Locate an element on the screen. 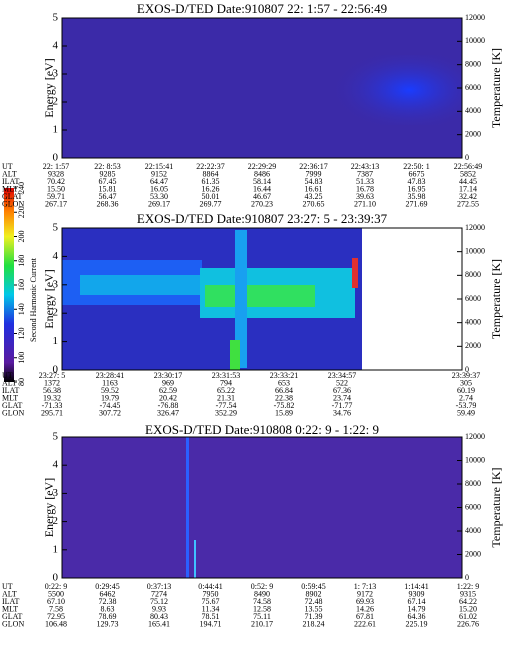 The height and width of the screenshot is (649, 505). row-value: 0:37:13 is located at coordinates (159, 586).